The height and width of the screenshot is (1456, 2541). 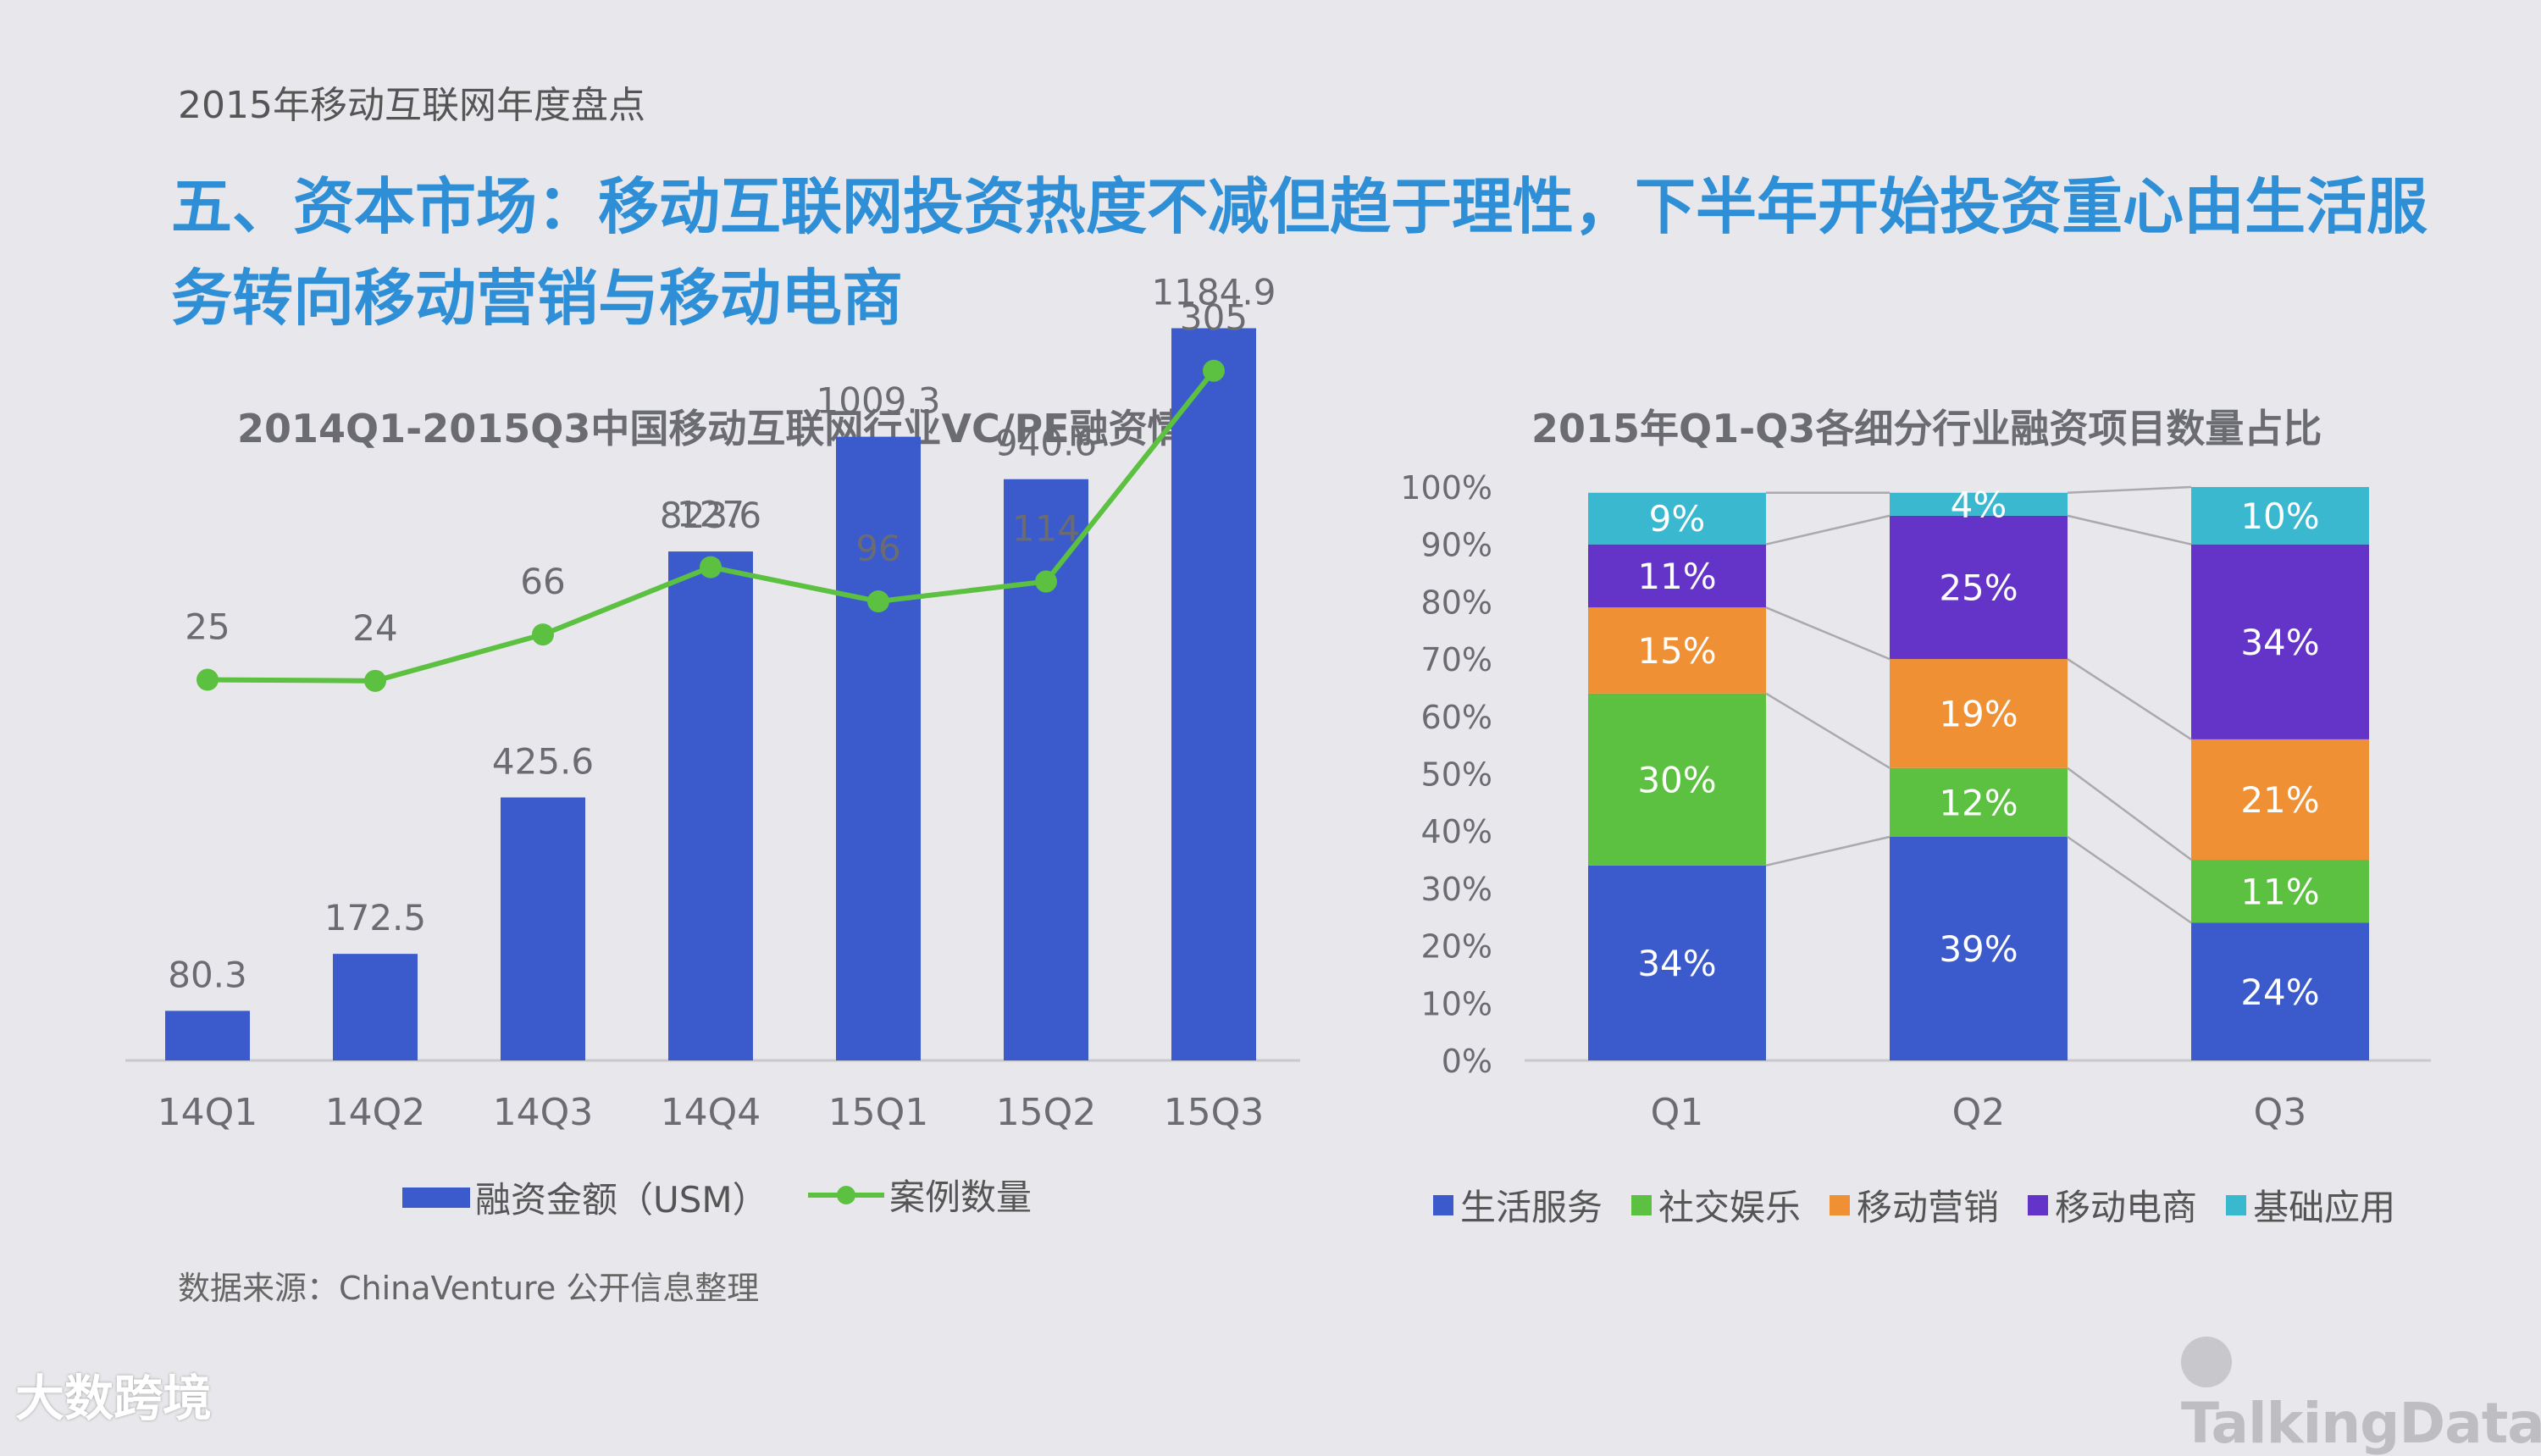 I want to click on funding-bar-label: 425.6, so click(x=543, y=761).